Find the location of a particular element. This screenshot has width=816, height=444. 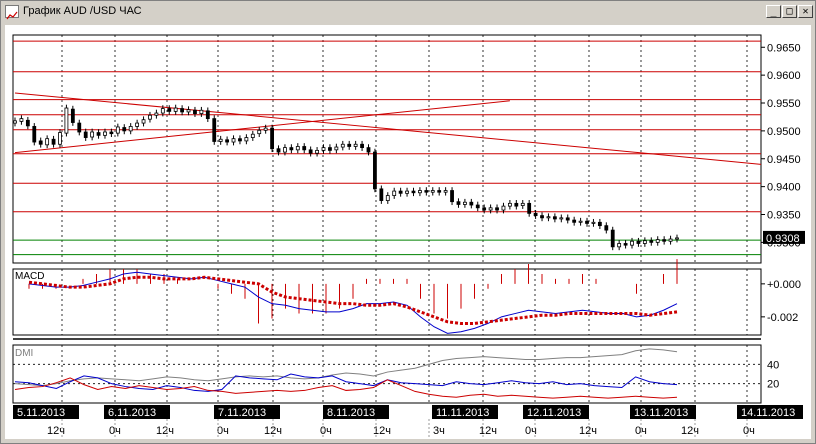

trend-line is located at coordinates (262, 127).